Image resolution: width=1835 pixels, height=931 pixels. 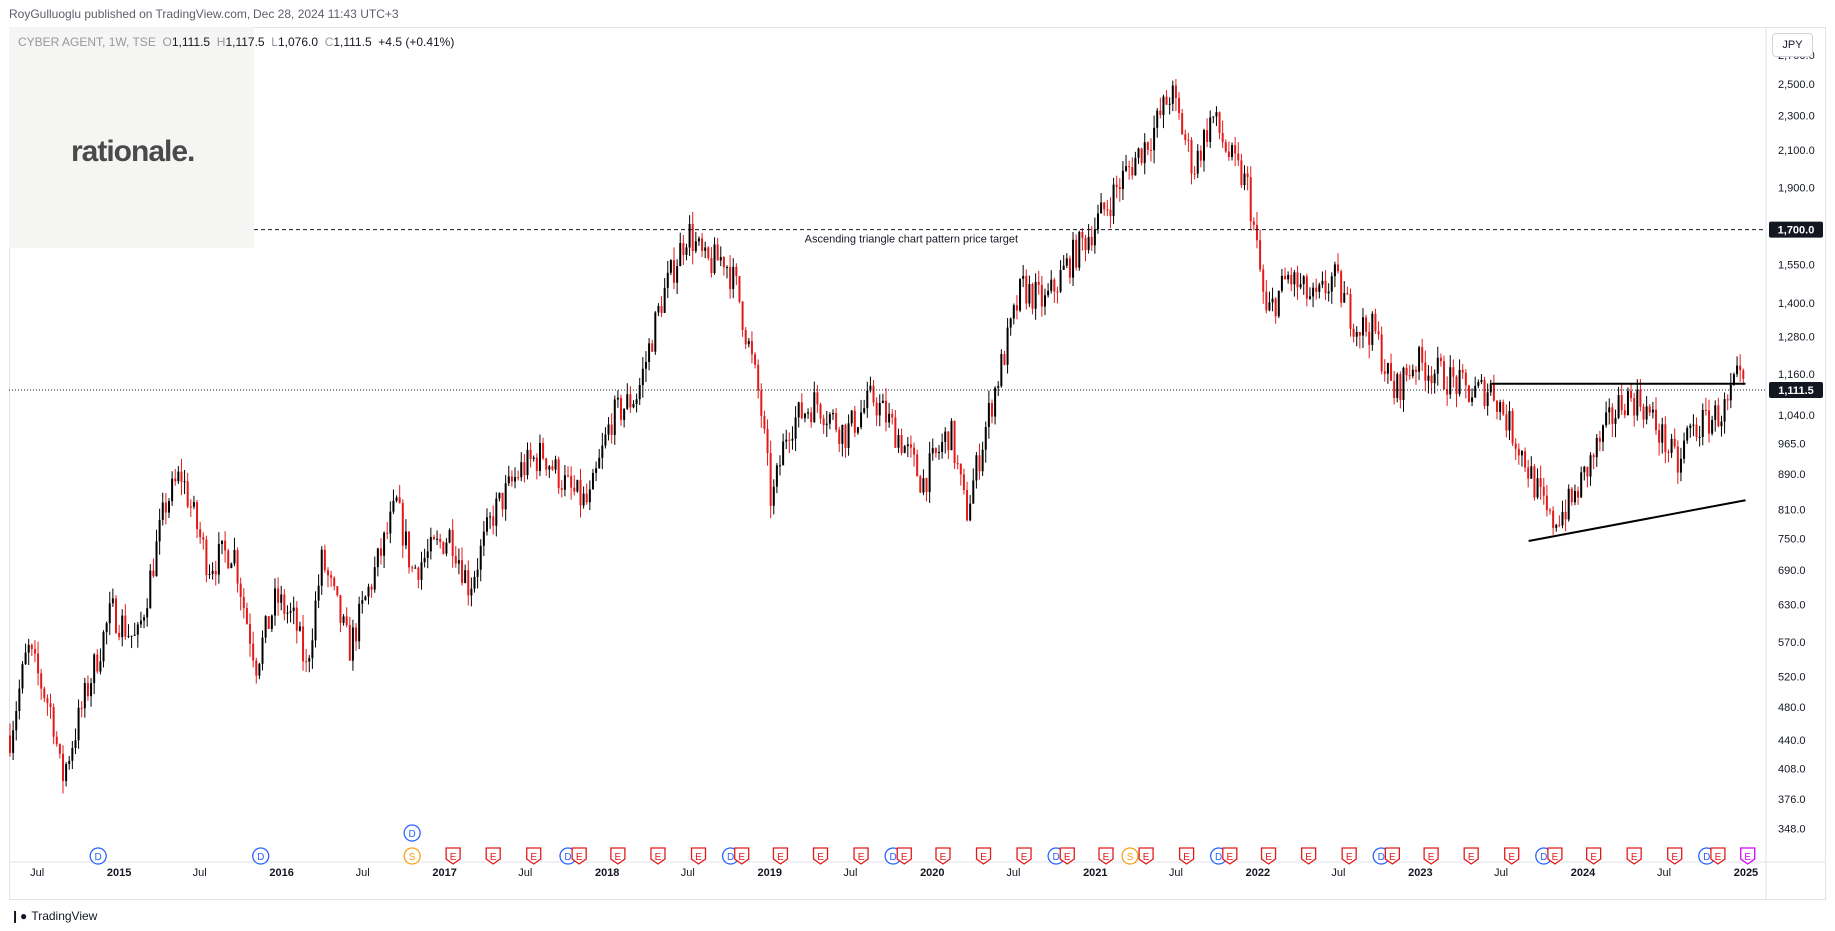 What do you see at coordinates (87, 42) in the screenshot?
I see `symbol-name: CYBER AGENT, 1W, TSE` at bounding box center [87, 42].